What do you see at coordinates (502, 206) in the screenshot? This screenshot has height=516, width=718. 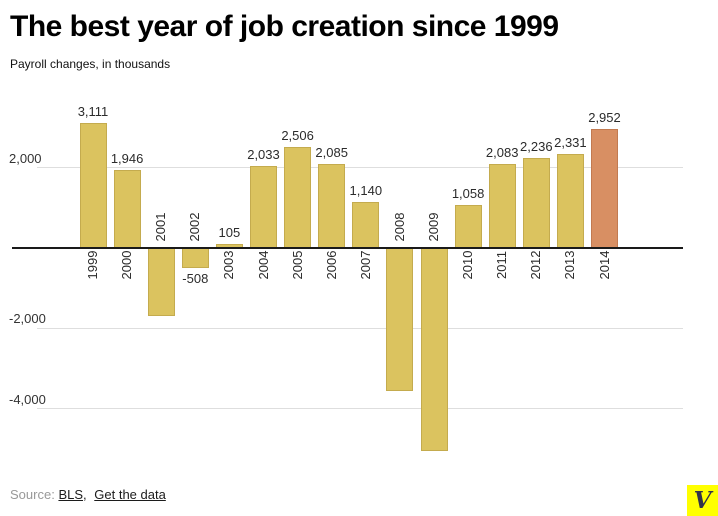 I see `bar-2011` at bounding box center [502, 206].